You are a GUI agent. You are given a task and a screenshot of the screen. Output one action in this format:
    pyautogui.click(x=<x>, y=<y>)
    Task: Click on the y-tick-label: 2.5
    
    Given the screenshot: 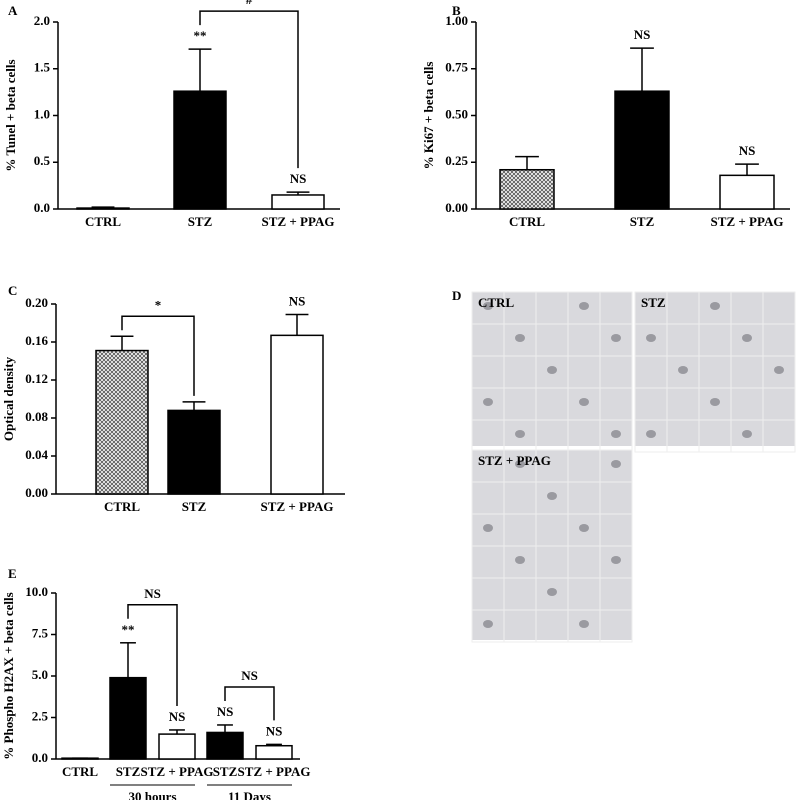 What is the action you would take?
    pyautogui.click(x=40, y=715)
    